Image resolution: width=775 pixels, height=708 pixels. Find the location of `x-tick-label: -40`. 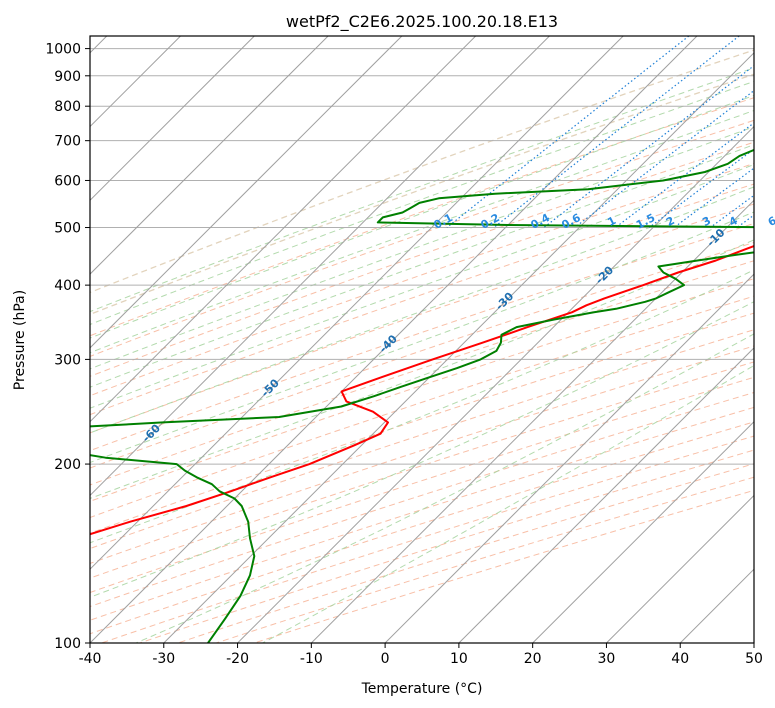

x-tick-label: -40 is located at coordinates (90, 659).